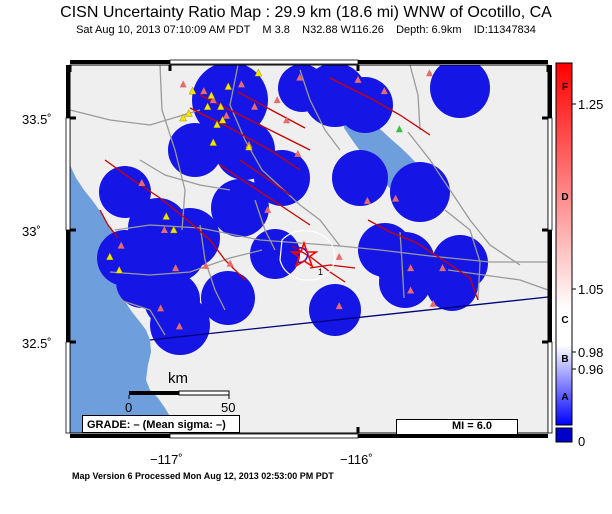 This screenshot has height=514, width=612. What do you see at coordinates (297, 251) in the screenshot?
I see `contour-label-red: 2` at bounding box center [297, 251].